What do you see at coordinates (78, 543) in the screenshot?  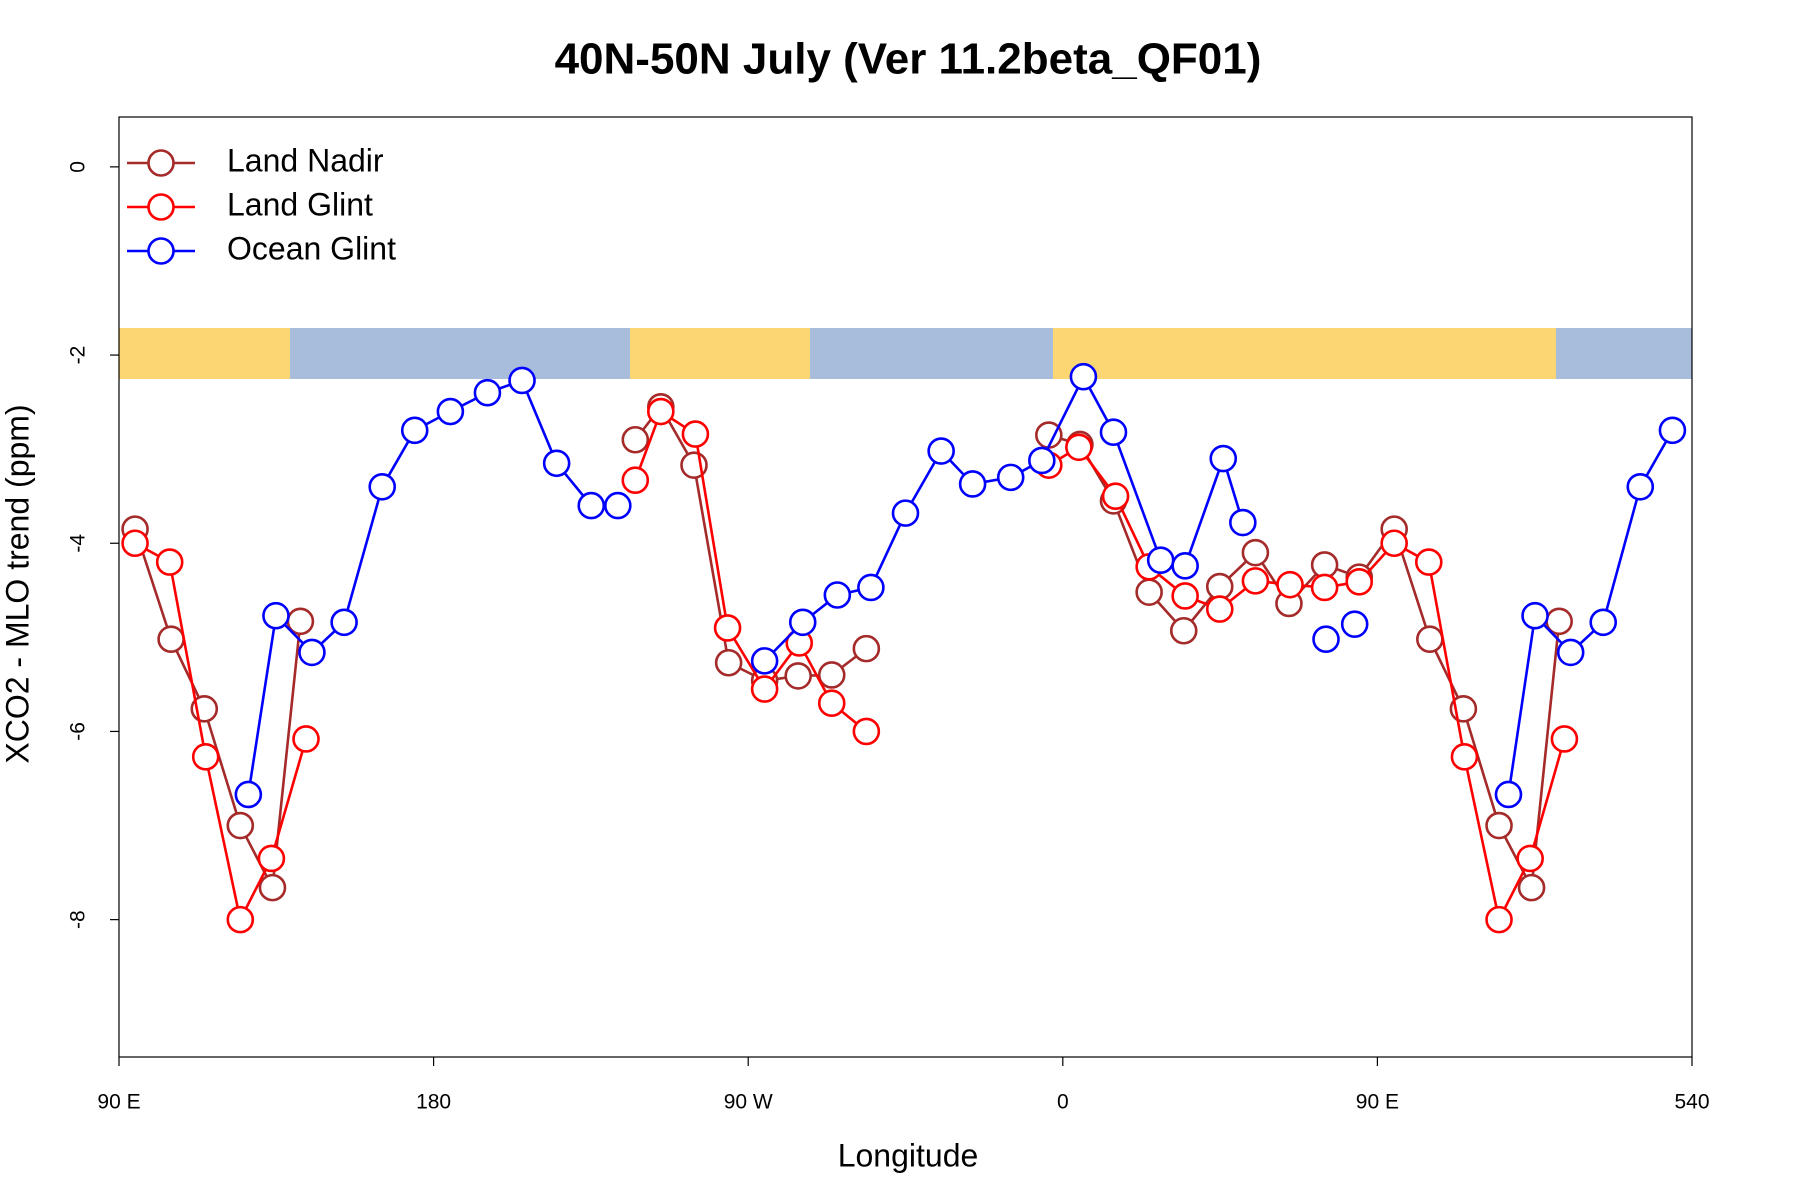 I see `y-tick-label: -4` at bounding box center [78, 543].